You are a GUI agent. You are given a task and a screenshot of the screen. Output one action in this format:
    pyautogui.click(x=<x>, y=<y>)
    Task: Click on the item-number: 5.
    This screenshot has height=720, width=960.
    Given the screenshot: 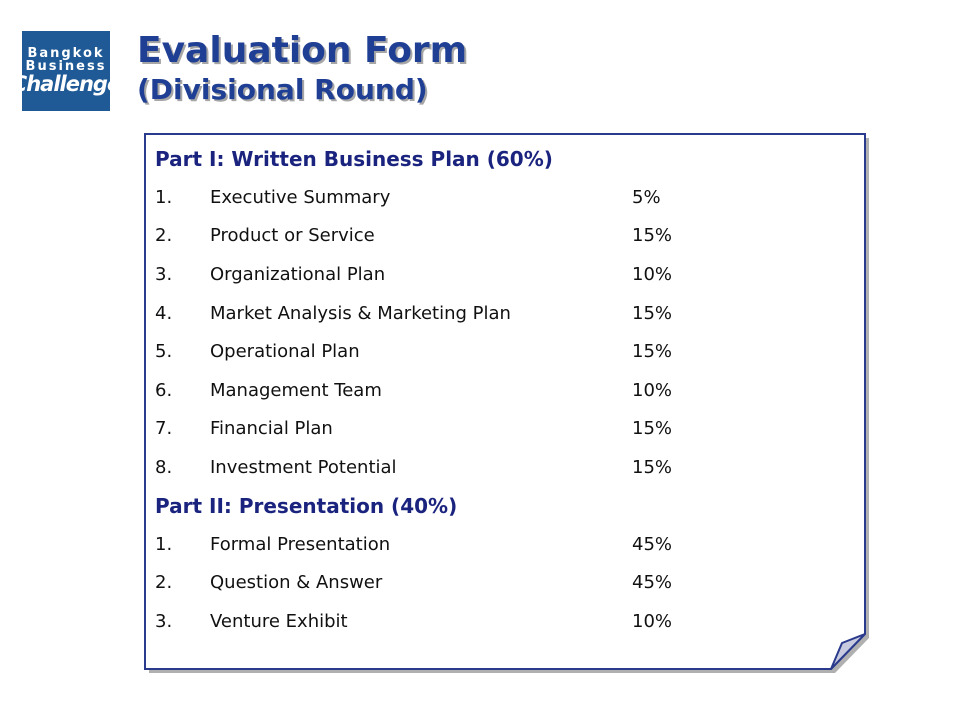 What is the action you would take?
    pyautogui.click(x=164, y=352)
    